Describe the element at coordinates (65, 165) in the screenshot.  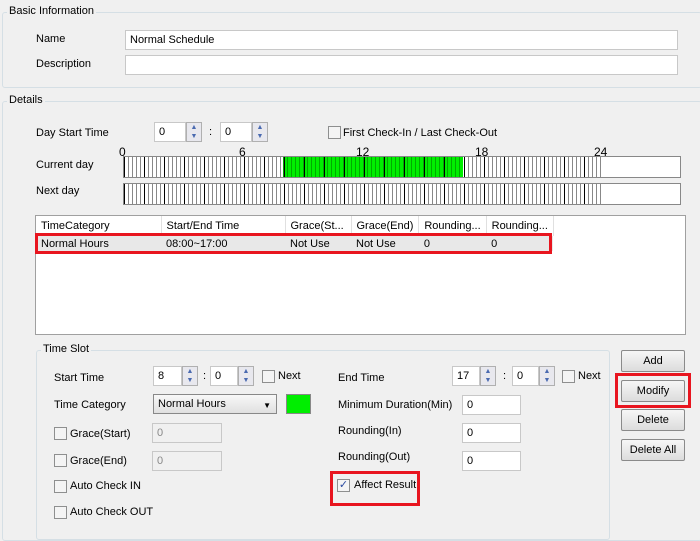
I see `current-day-label: Current day` at that location.